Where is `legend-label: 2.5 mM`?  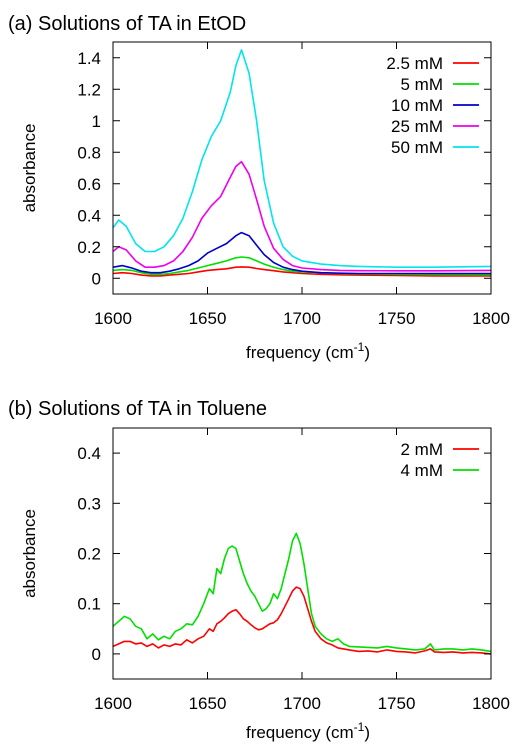
legend-label: 2.5 mM is located at coordinates (414, 63).